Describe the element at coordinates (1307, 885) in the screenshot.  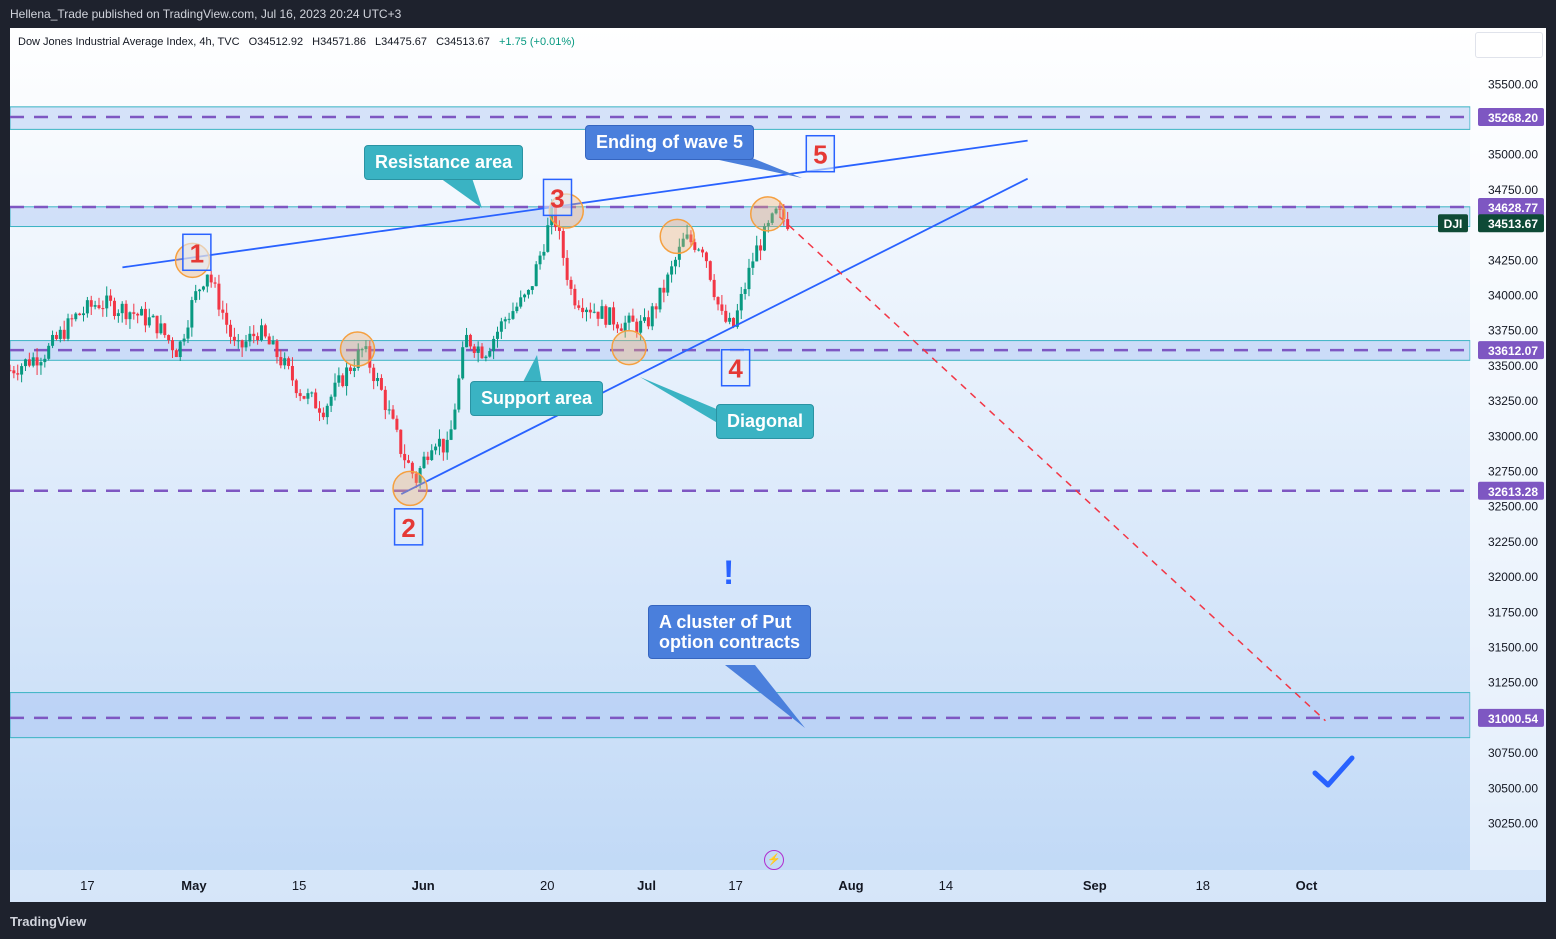
I see `time-tick: Oct` at that location.